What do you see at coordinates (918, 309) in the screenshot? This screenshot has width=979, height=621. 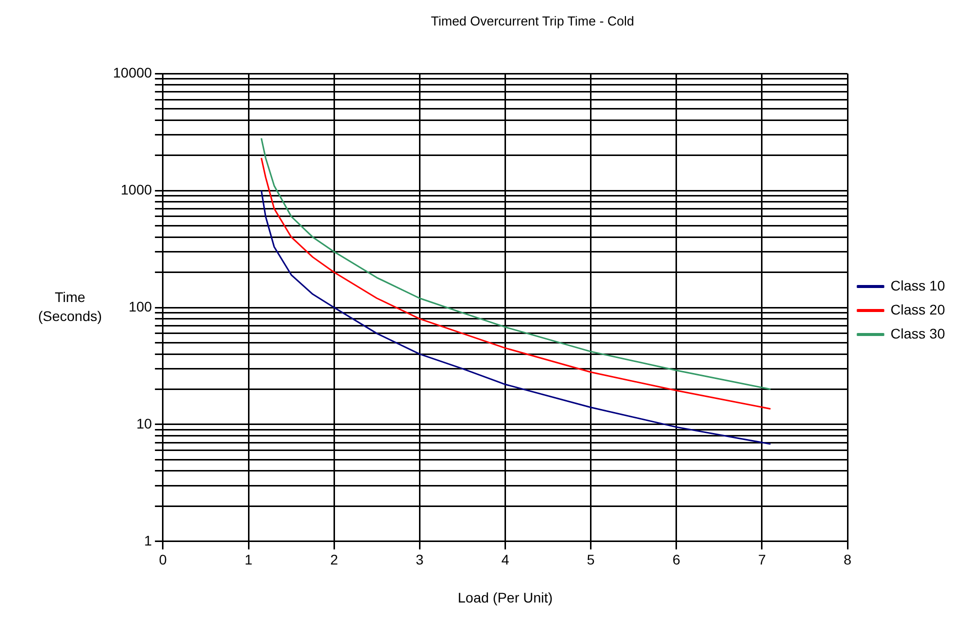 I see `legend-label: Class 20` at bounding box center [918, 309].